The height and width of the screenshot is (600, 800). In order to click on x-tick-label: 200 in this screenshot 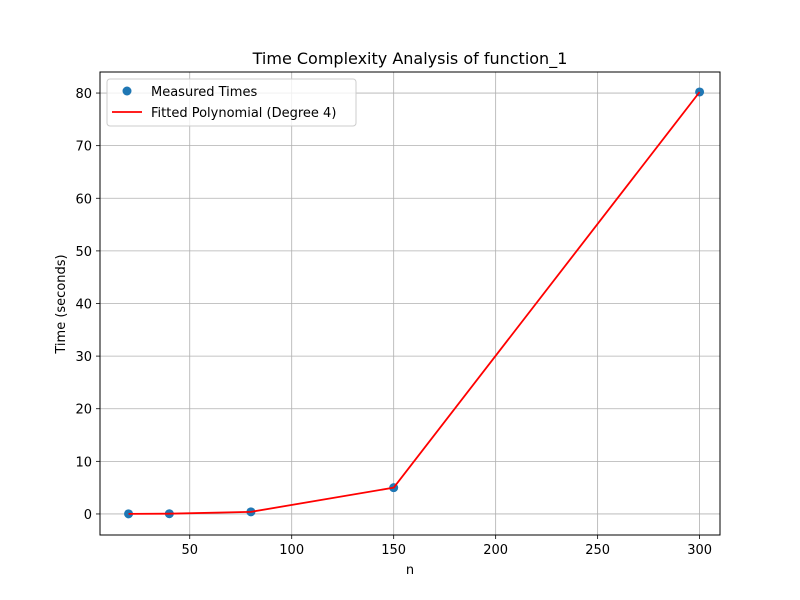, I will do `click(495, 550)`.